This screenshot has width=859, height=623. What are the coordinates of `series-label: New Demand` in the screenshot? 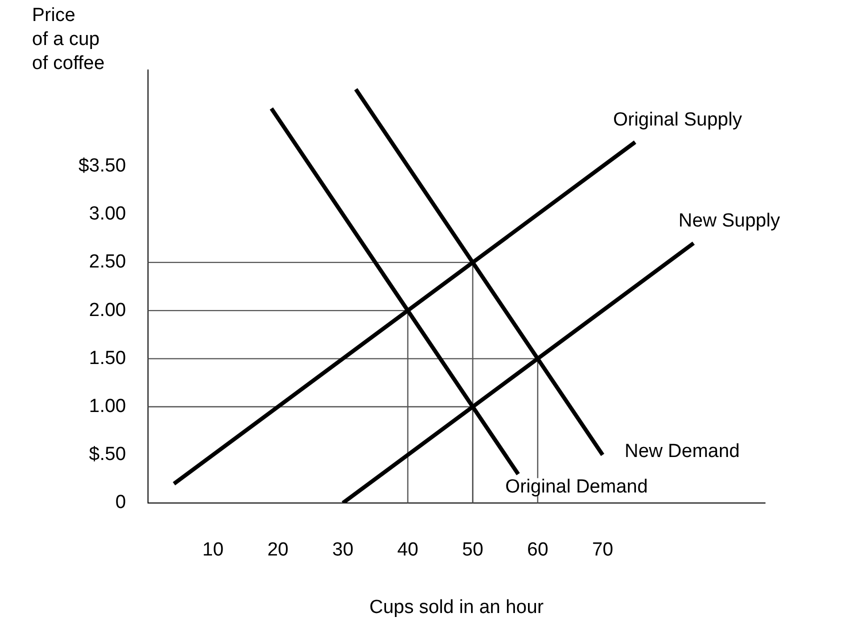 It's located at (682, 451).